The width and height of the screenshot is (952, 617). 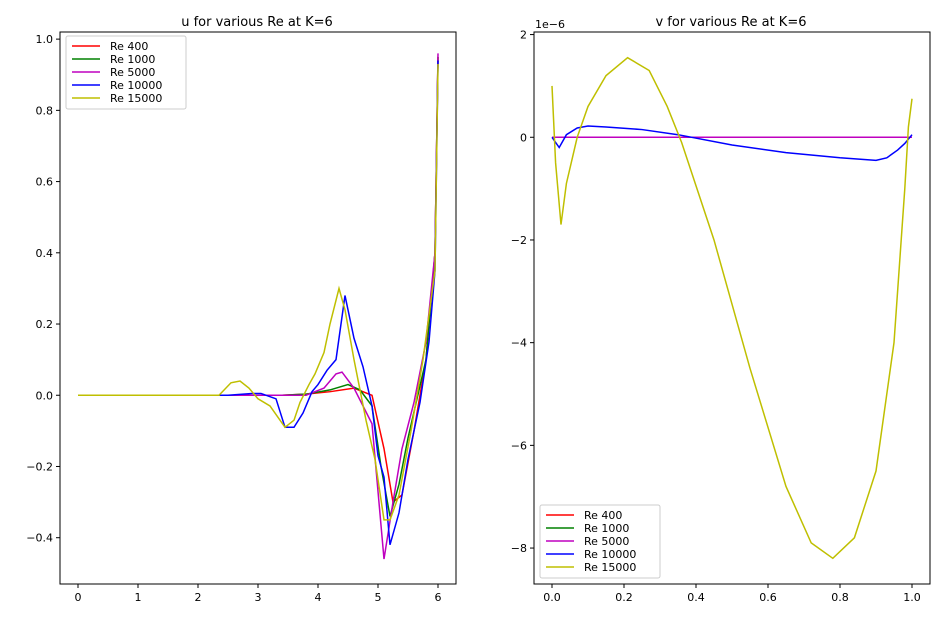 I want to click on chart-v-legend-label: Re 1000, so click(x=606, y=528).